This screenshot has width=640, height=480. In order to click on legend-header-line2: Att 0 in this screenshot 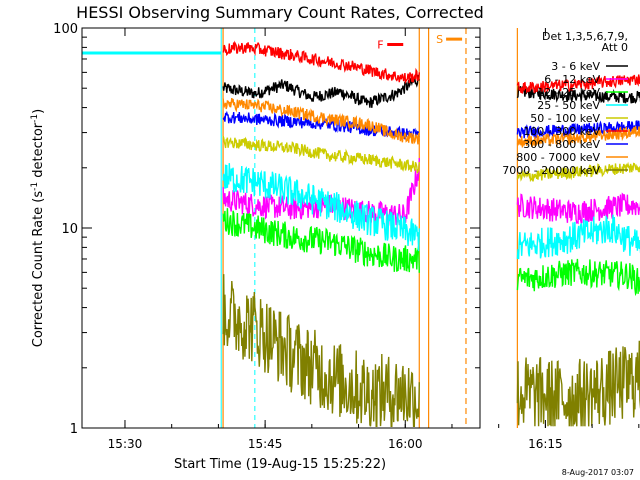, I will do `click(615, 47)`.